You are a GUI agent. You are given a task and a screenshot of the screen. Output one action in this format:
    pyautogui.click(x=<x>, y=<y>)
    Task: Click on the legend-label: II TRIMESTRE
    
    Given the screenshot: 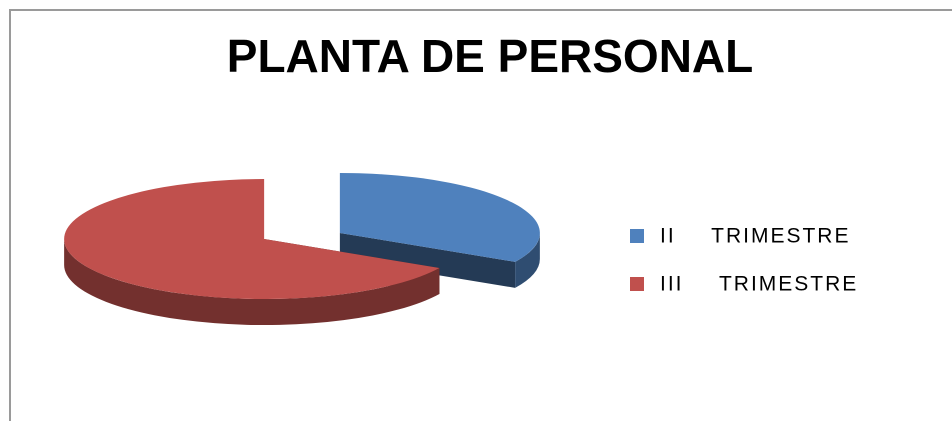 What is the action you would take?
    pyautogui.click(x=755, y=236)
    